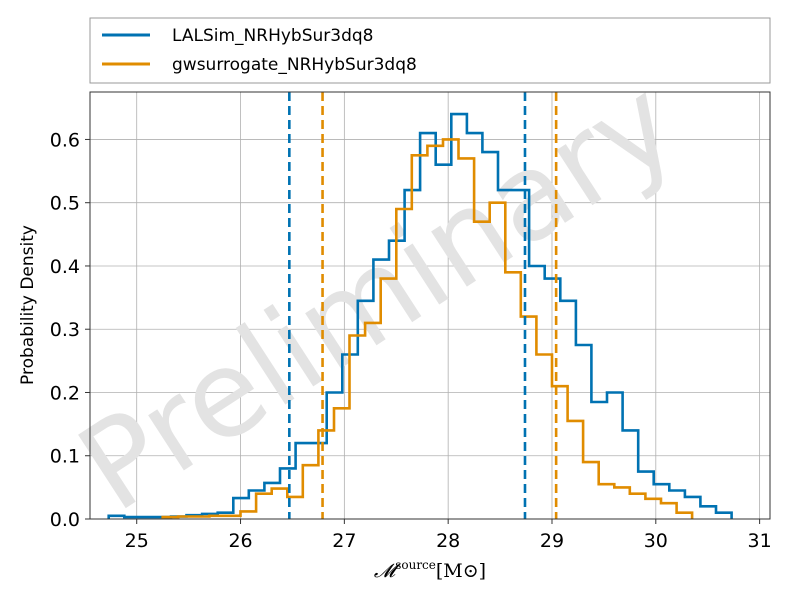 This screenshot has height=604, width=800. What do you see at coordinates (760, 541) in the screenshot?
I see `x-tick-label: 31` at bounding box center [760, 541].